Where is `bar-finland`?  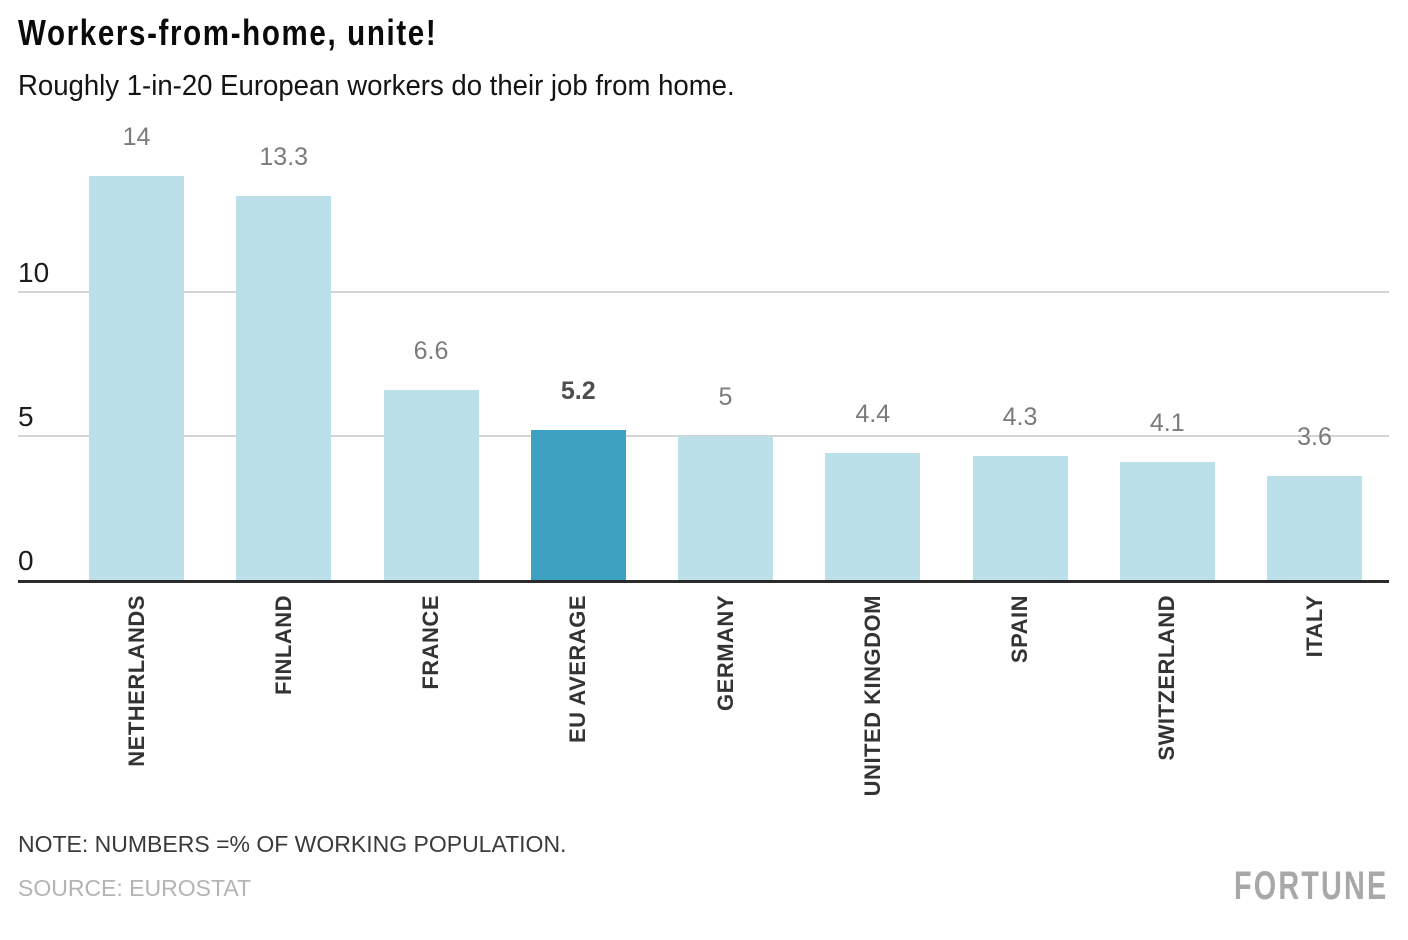
bar-finland is located at coordinates (284, 388).